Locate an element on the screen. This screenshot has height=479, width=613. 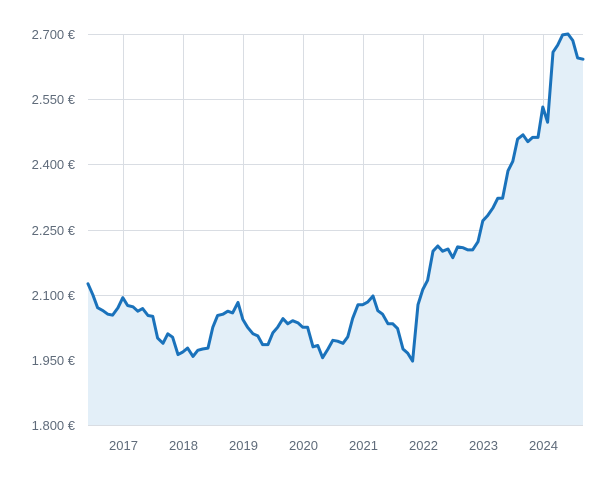
x-tick-label: 2017 is located at coordinates (123, 445).